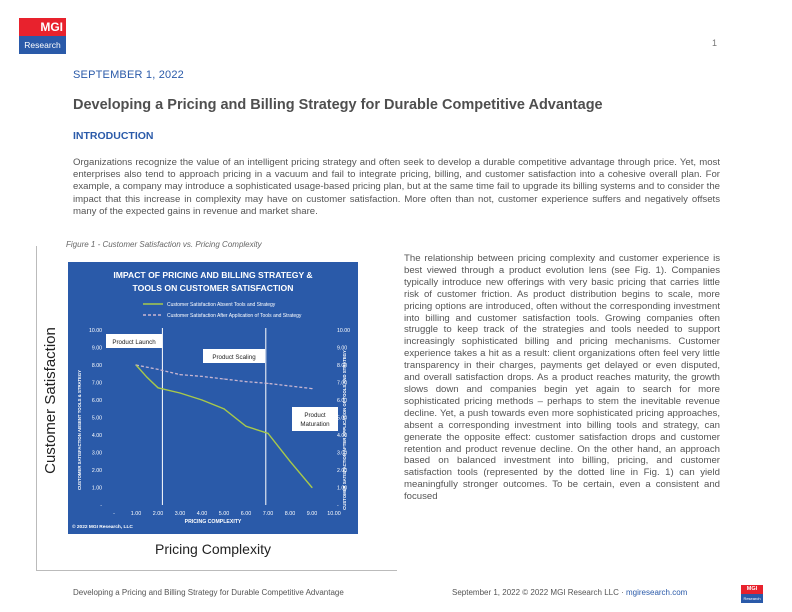  I want to click on y-tick-right-label: 2.00, so click(342, 471).